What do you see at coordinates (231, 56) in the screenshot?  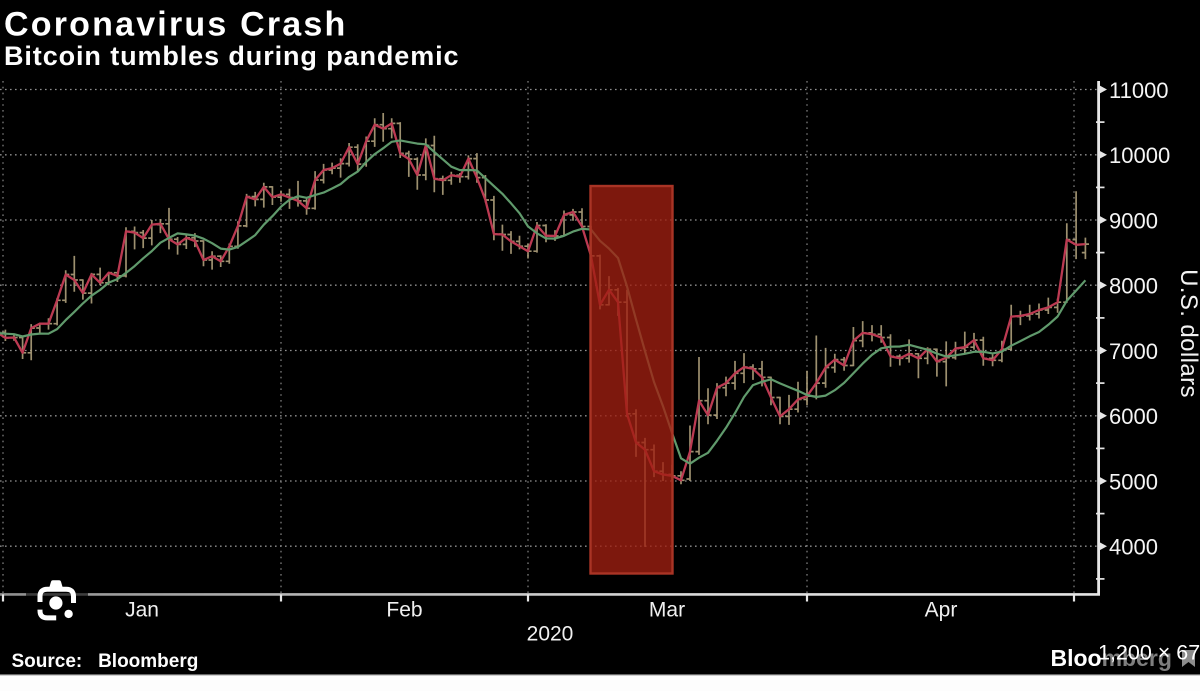 I see `svg-text:Bitcoin tumbles during pandemi: Bitcoin tumbles during pandemic` at bounding box center [231, 56].